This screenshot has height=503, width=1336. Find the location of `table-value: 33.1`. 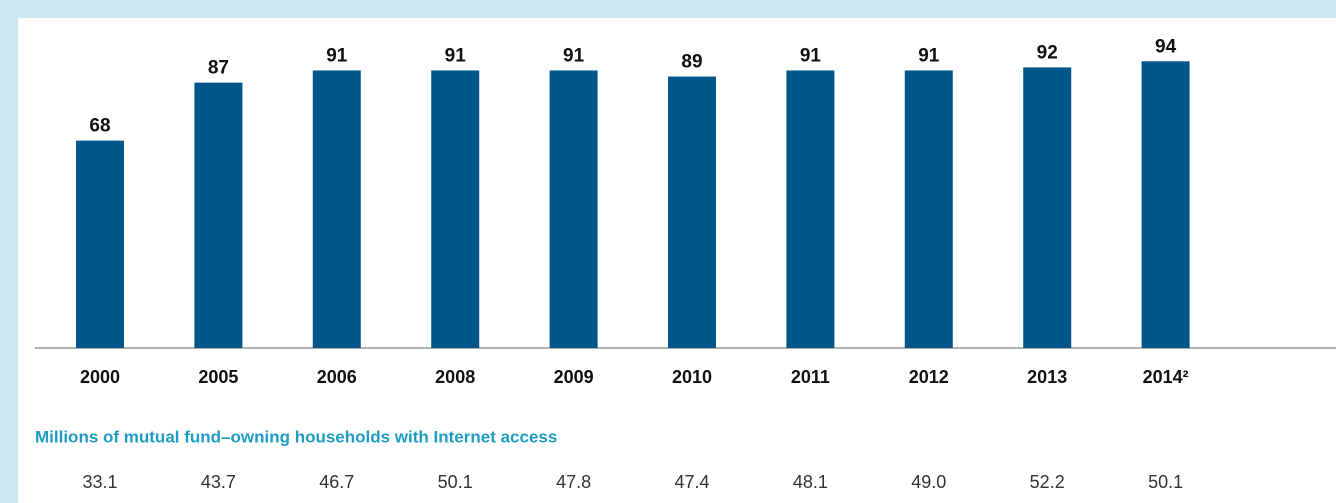

table-value: 33.1 is located at coordinates (99, 482).